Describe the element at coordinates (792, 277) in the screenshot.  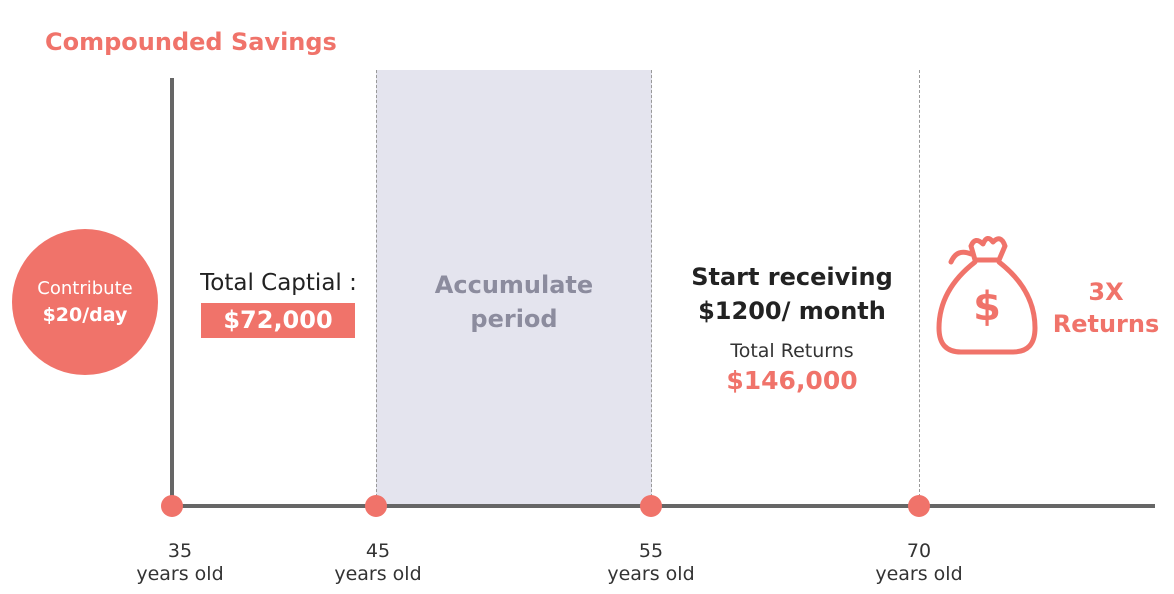
I see `receiving-line1: Start receiving` at that location.